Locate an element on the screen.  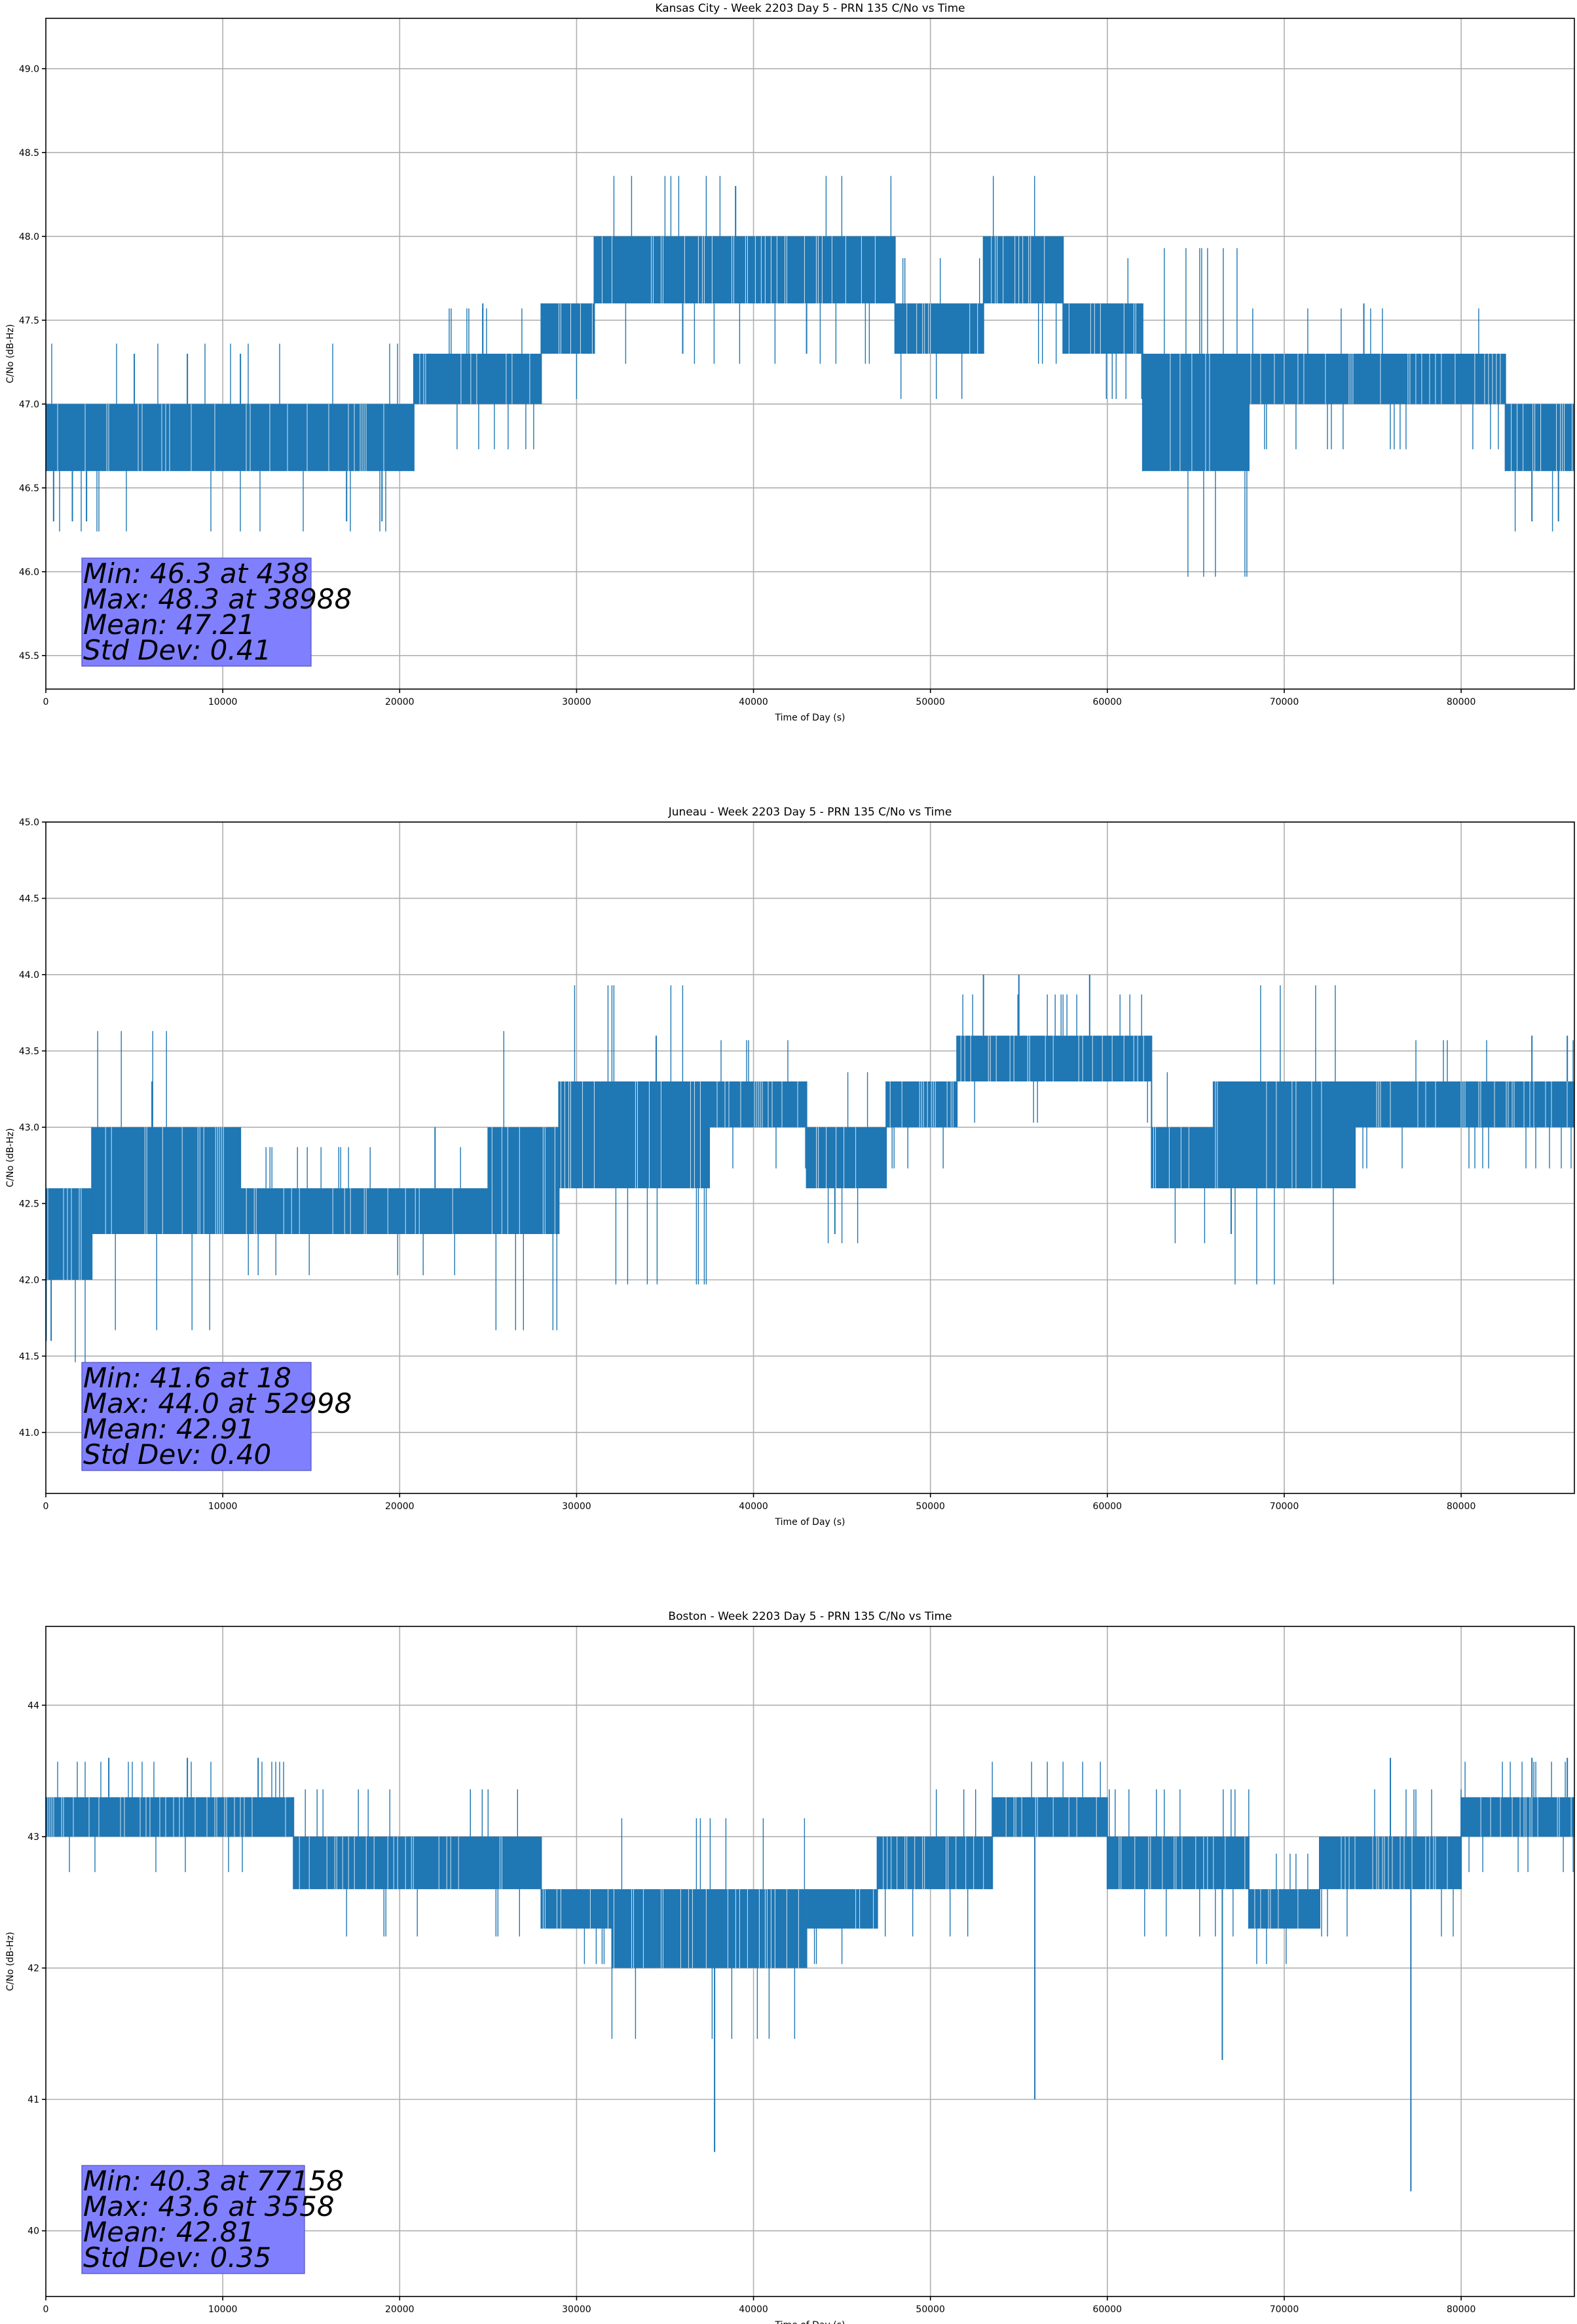
x-axis-label: Time of Day (s) is located at coordinates (810, 1522).